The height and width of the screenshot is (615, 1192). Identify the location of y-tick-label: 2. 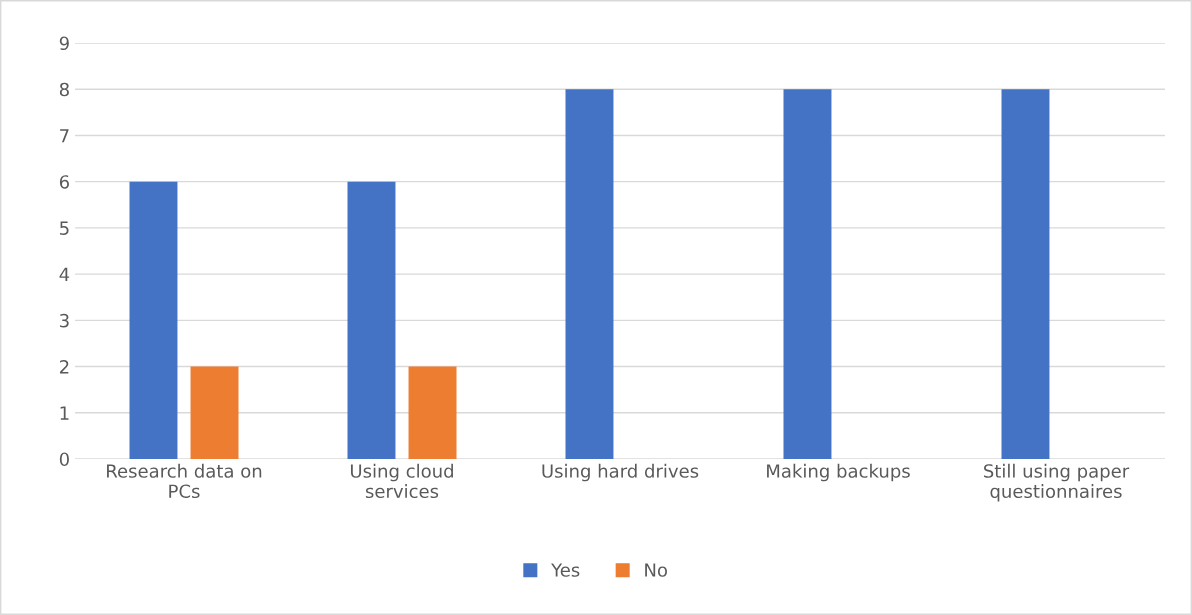
(64, 367).